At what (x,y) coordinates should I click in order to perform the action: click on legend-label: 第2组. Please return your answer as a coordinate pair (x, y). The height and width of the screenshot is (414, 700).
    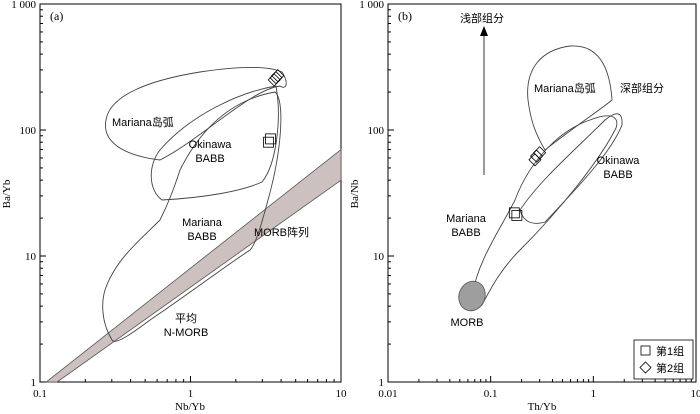
    Looking at the image, I should click on (670, 368).